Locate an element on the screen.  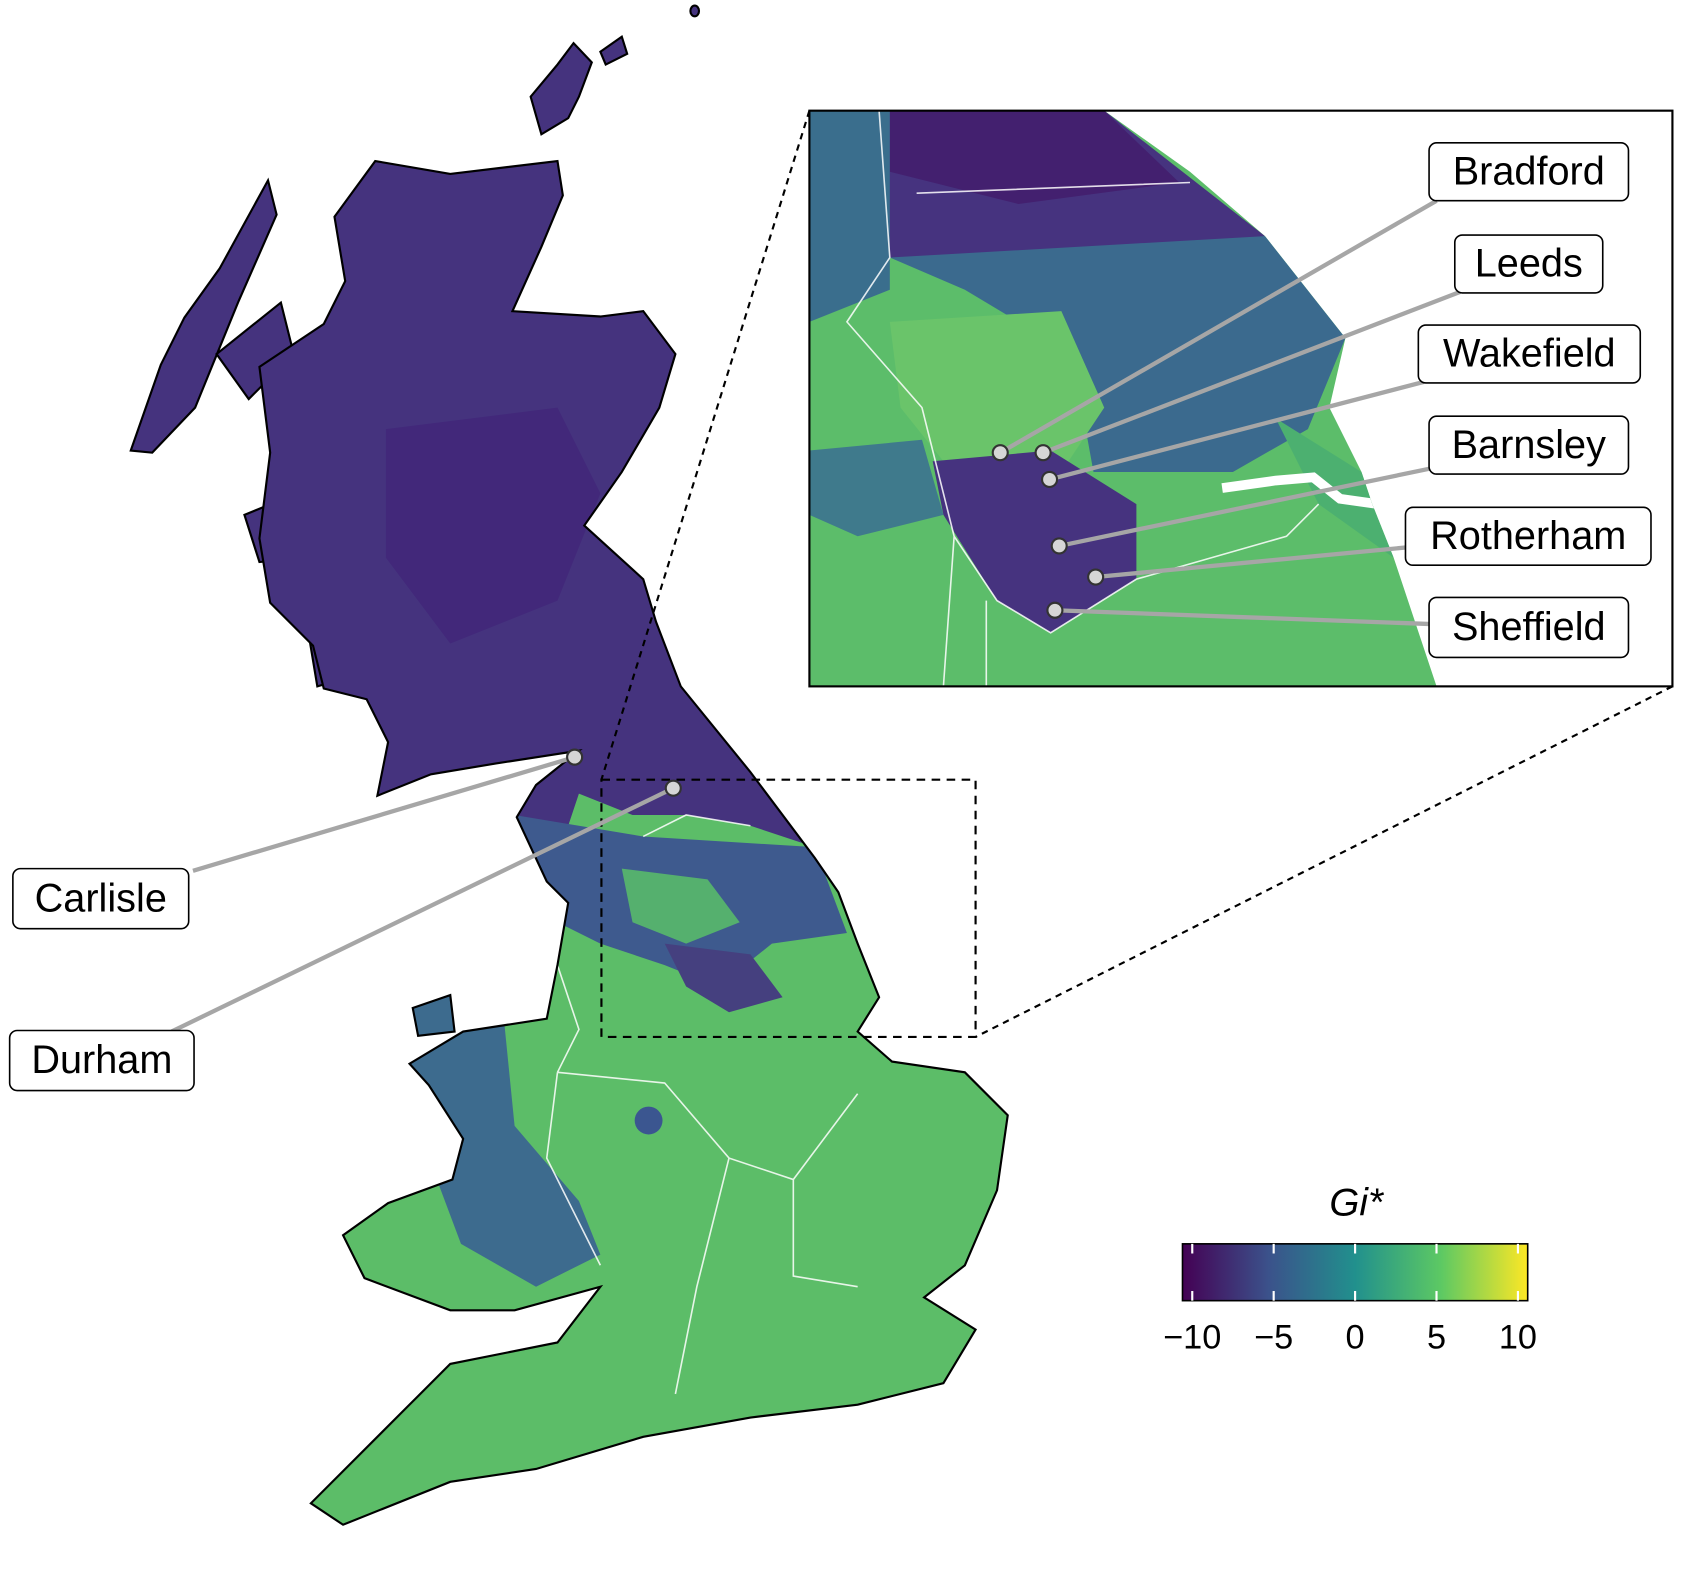
tick-label: −10 is located at coordinates (1192, 1337).